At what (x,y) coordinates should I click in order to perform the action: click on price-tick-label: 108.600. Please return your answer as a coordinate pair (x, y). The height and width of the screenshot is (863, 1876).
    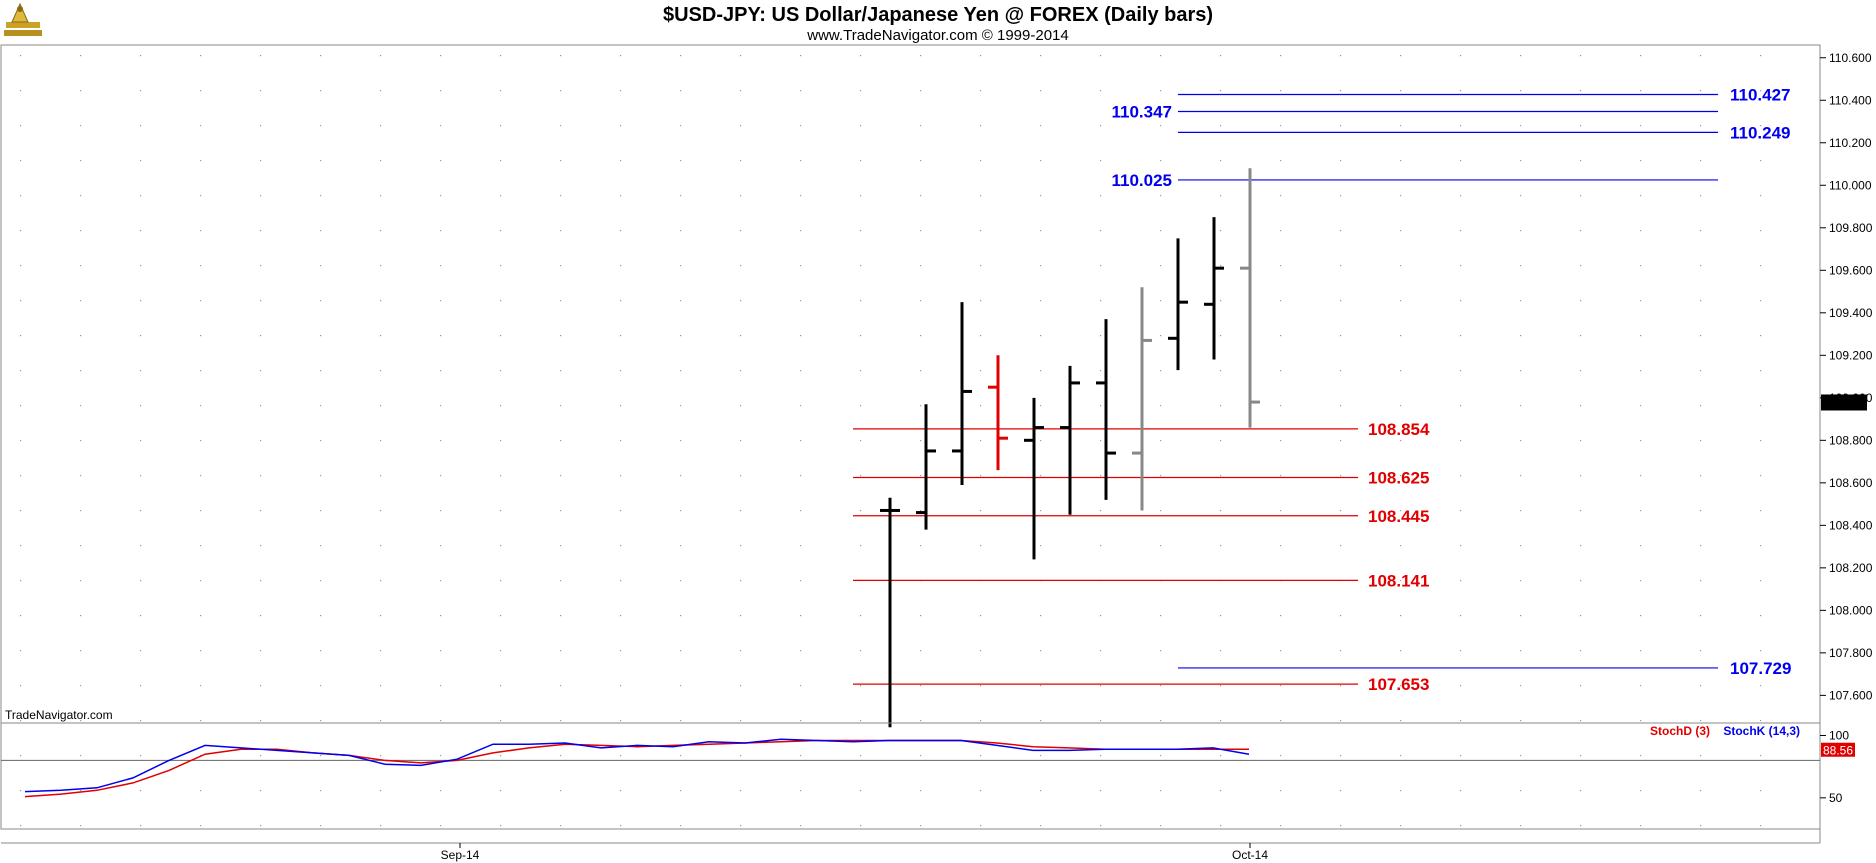
    Looking at the image, I should click on (1851, 483).